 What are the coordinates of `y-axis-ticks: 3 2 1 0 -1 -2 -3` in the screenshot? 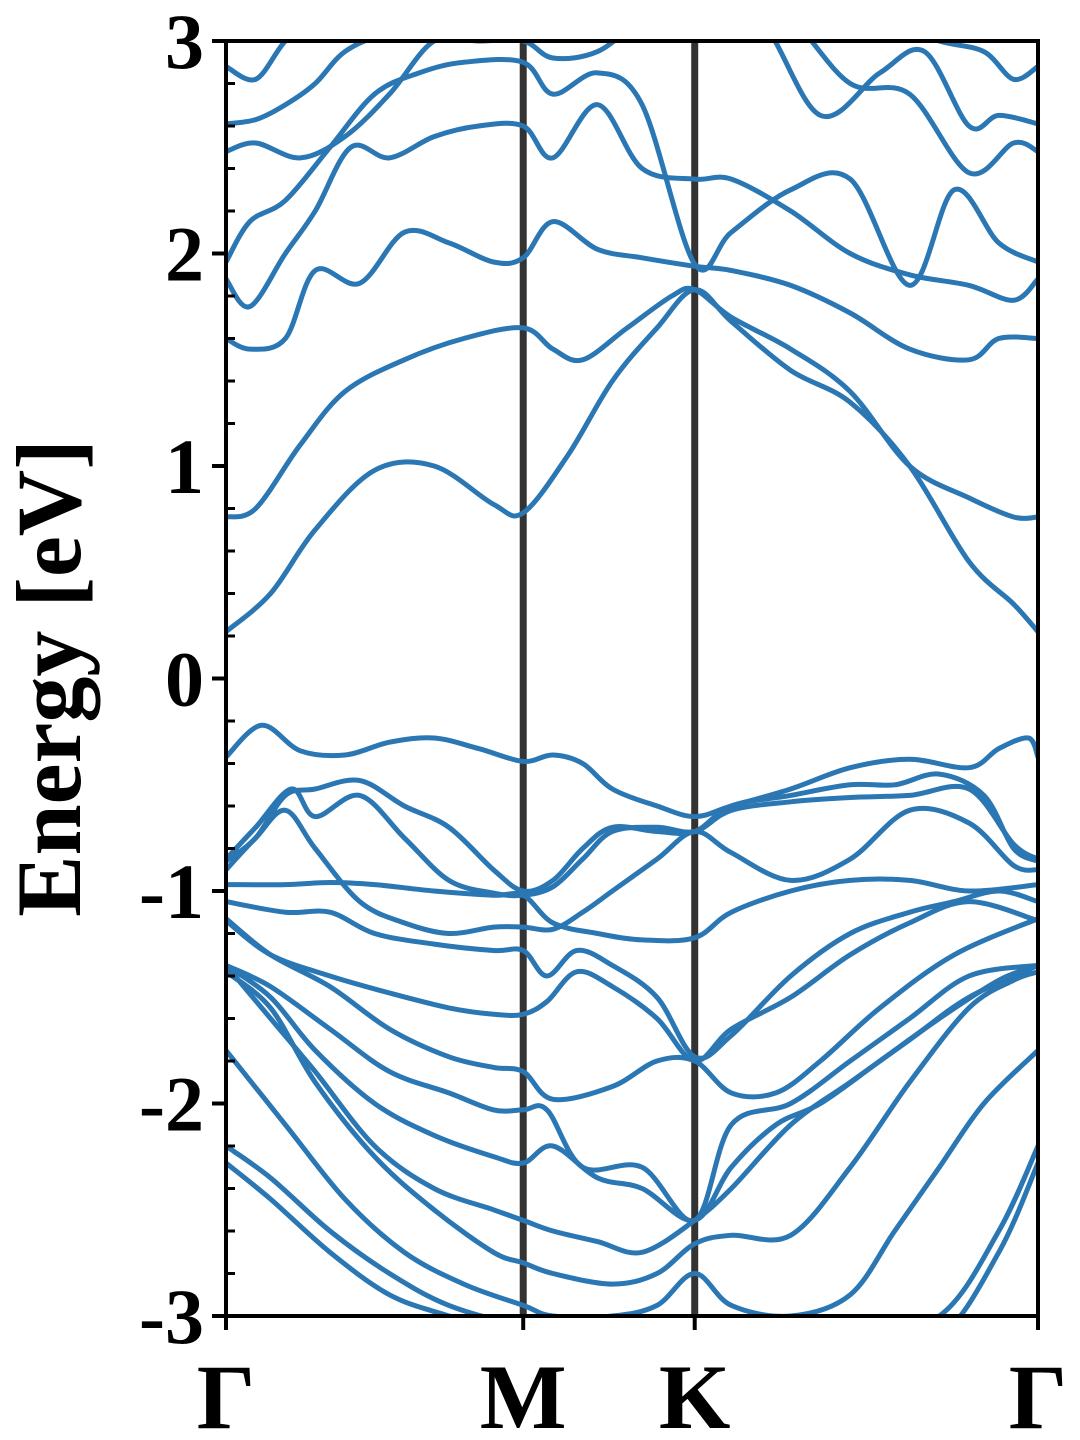 It's located at (187, 680).